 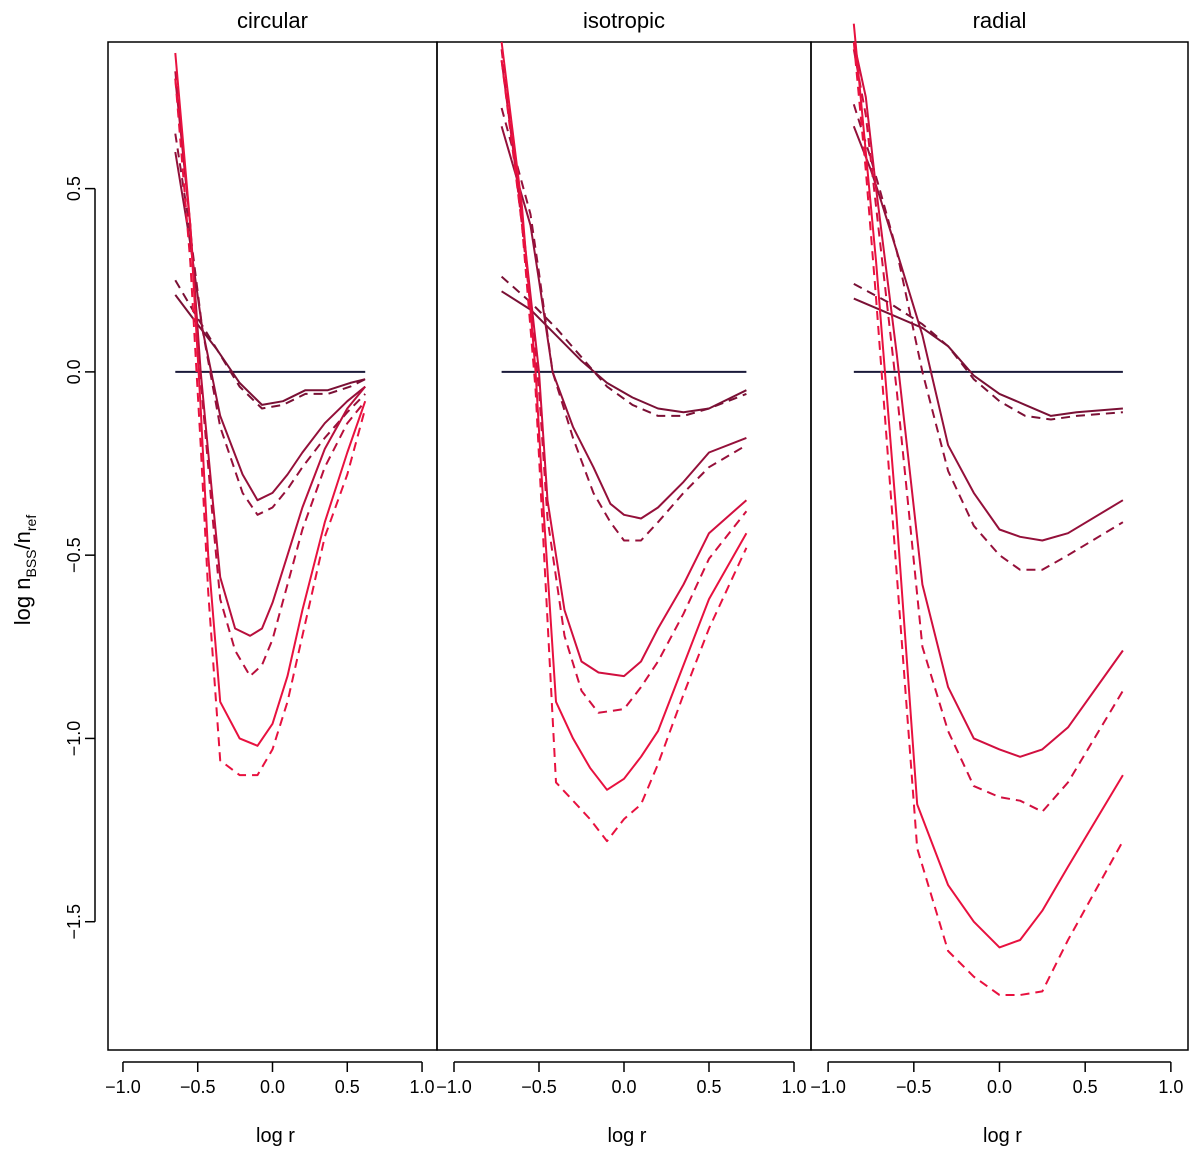 What do you see at coordinates (22, 602) in the screenshot?
I see `y-axis-label-main: log n` at bounding box center [22, 602].